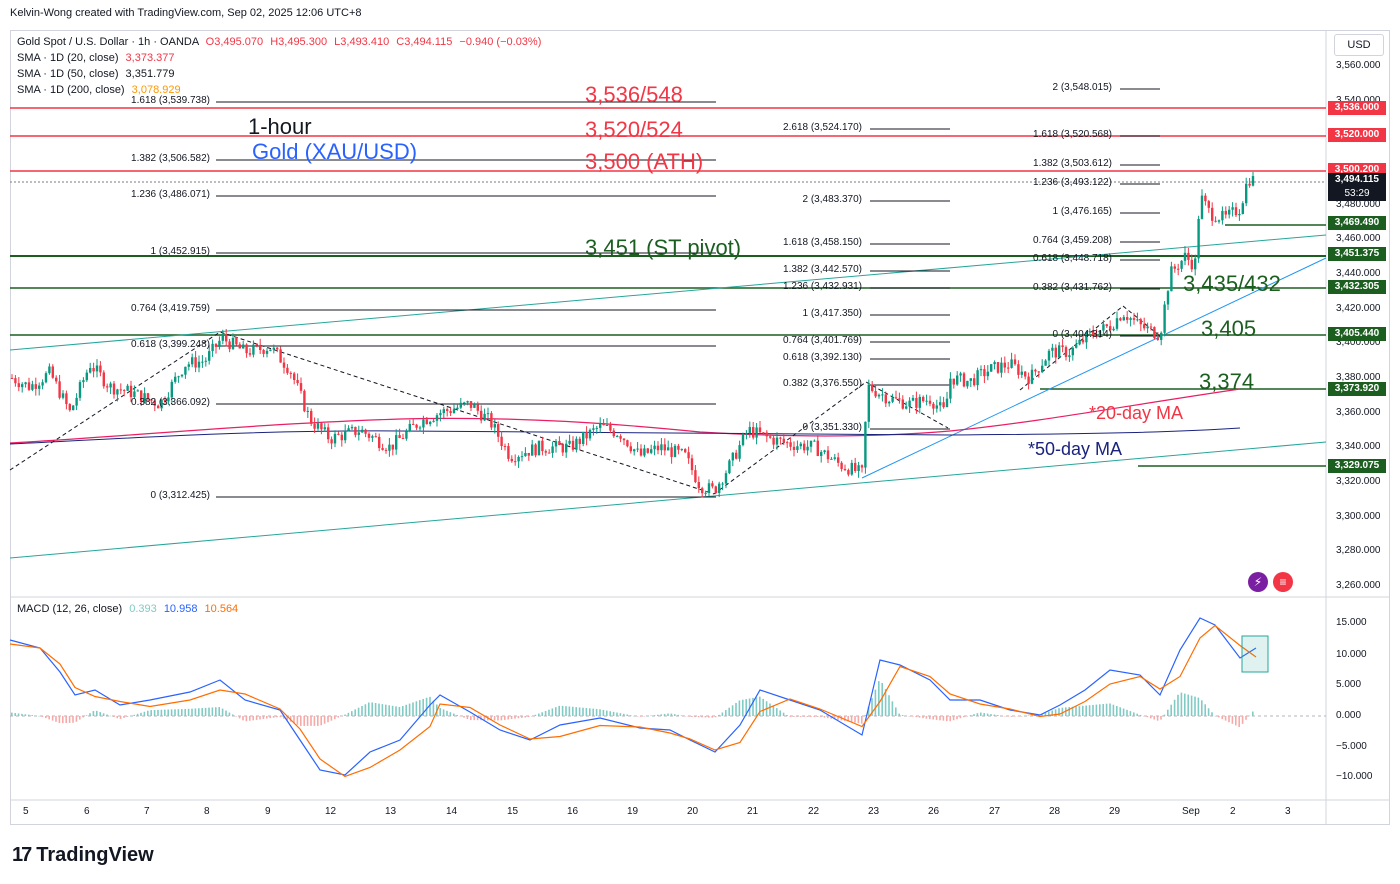 The width and height of the screenshot is (1400, 884). Describe the element at coordinates (26, 811) in the screenshot. I see `date-axis-tick: 5` at that location.